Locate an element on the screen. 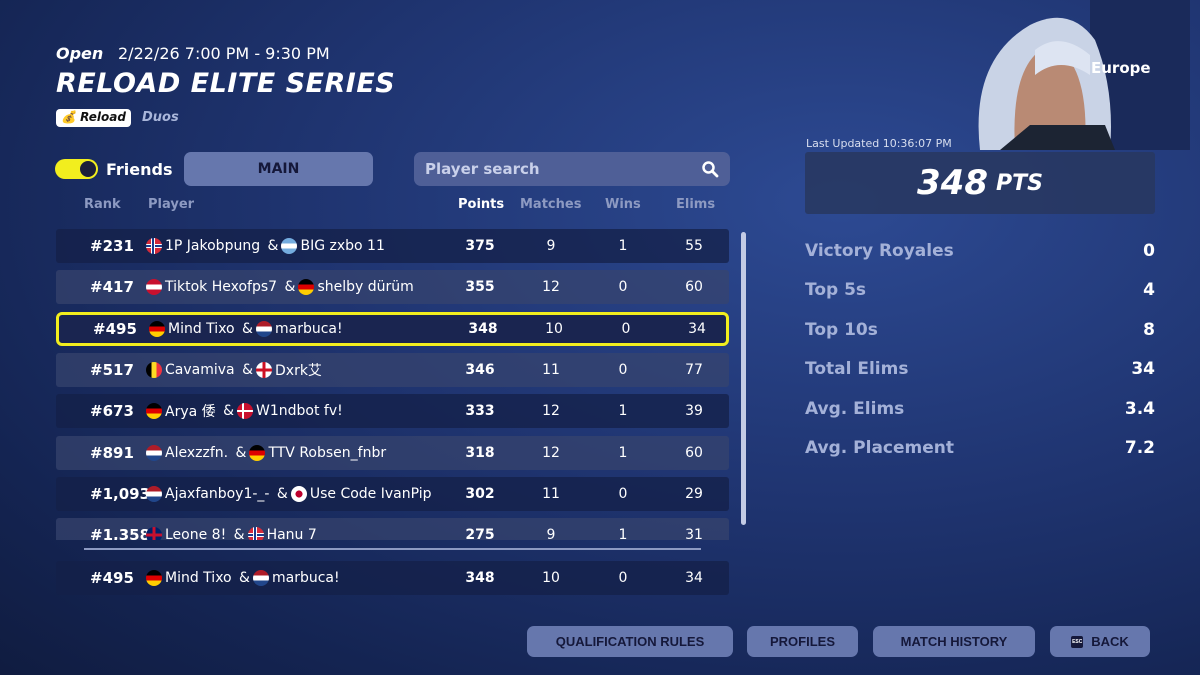 Image resolution: width=1200 pixels, height=675 pixels. player-2: Hanu 7 is located at coordinates (291, 533).